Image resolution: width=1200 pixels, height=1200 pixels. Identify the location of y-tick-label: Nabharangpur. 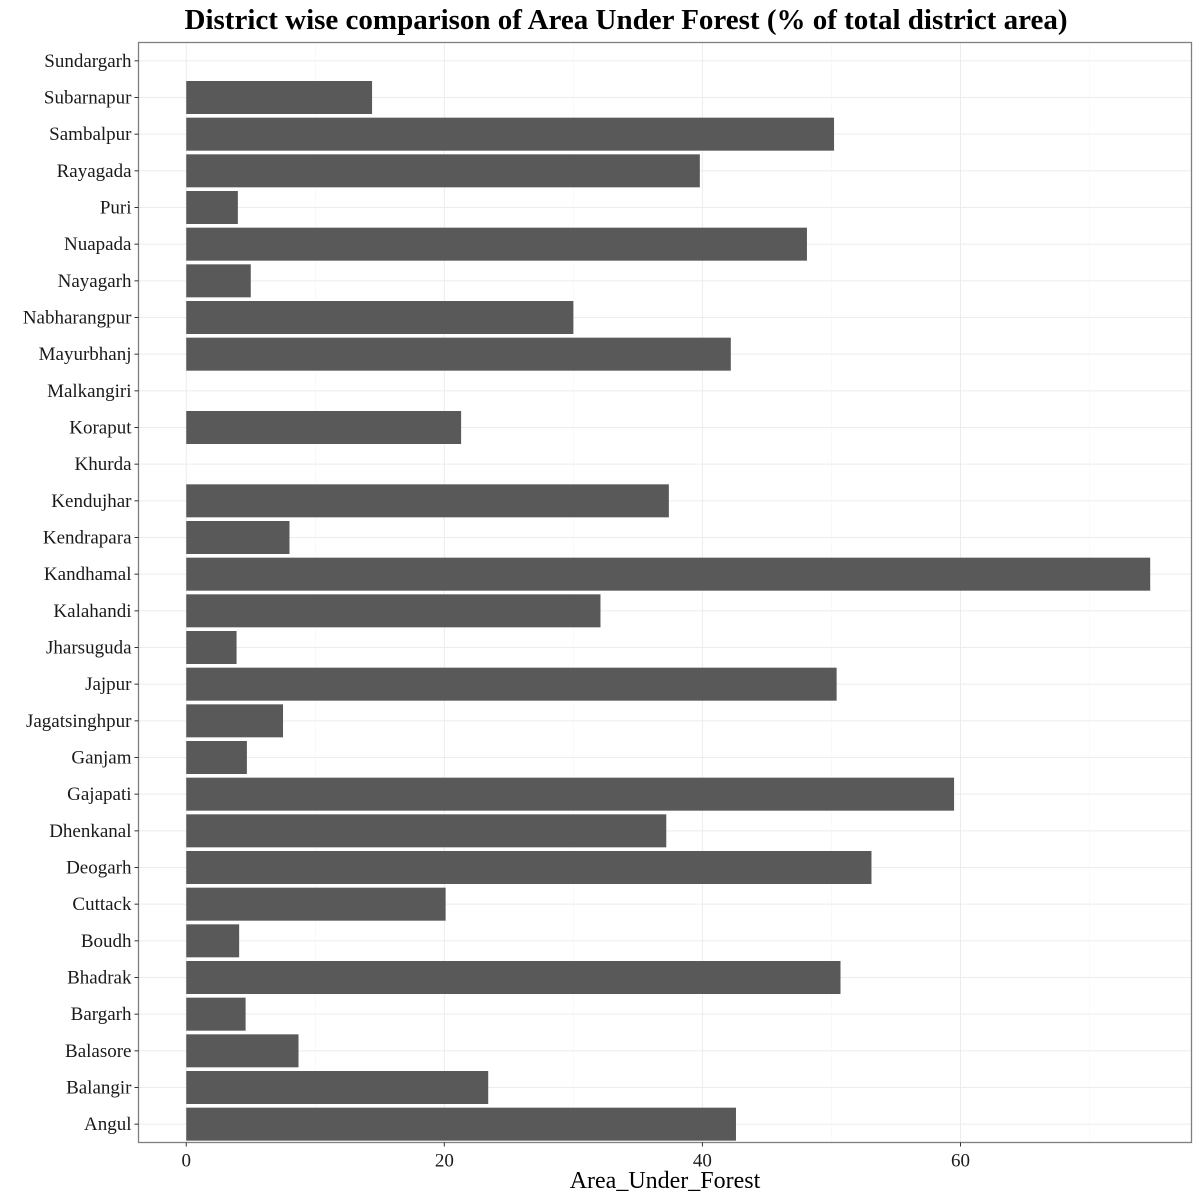
(77, 318).